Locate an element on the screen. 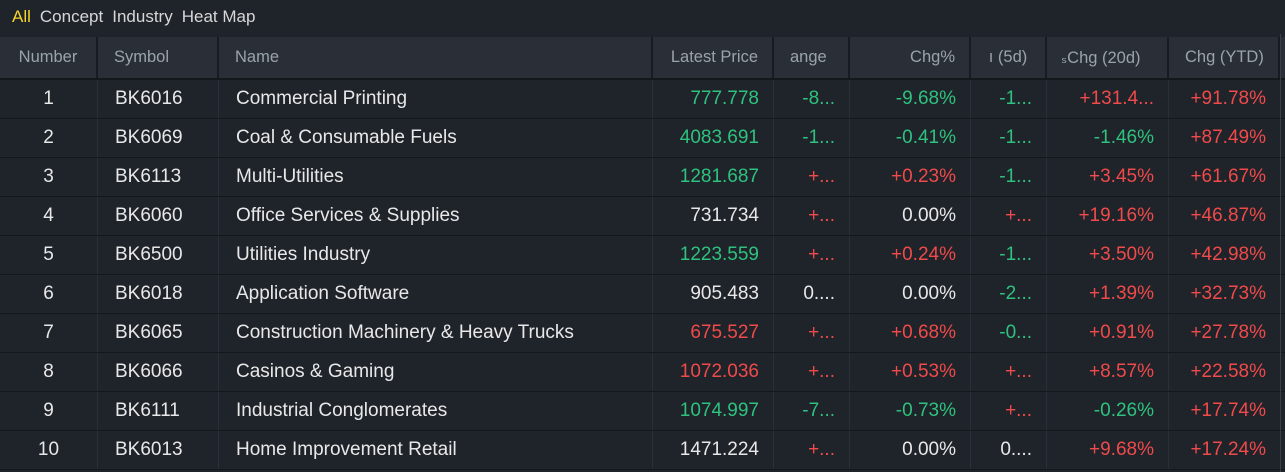 The image size is (1285, 472). cell-symbol: BK6065 is located at coordinates (158, 333).